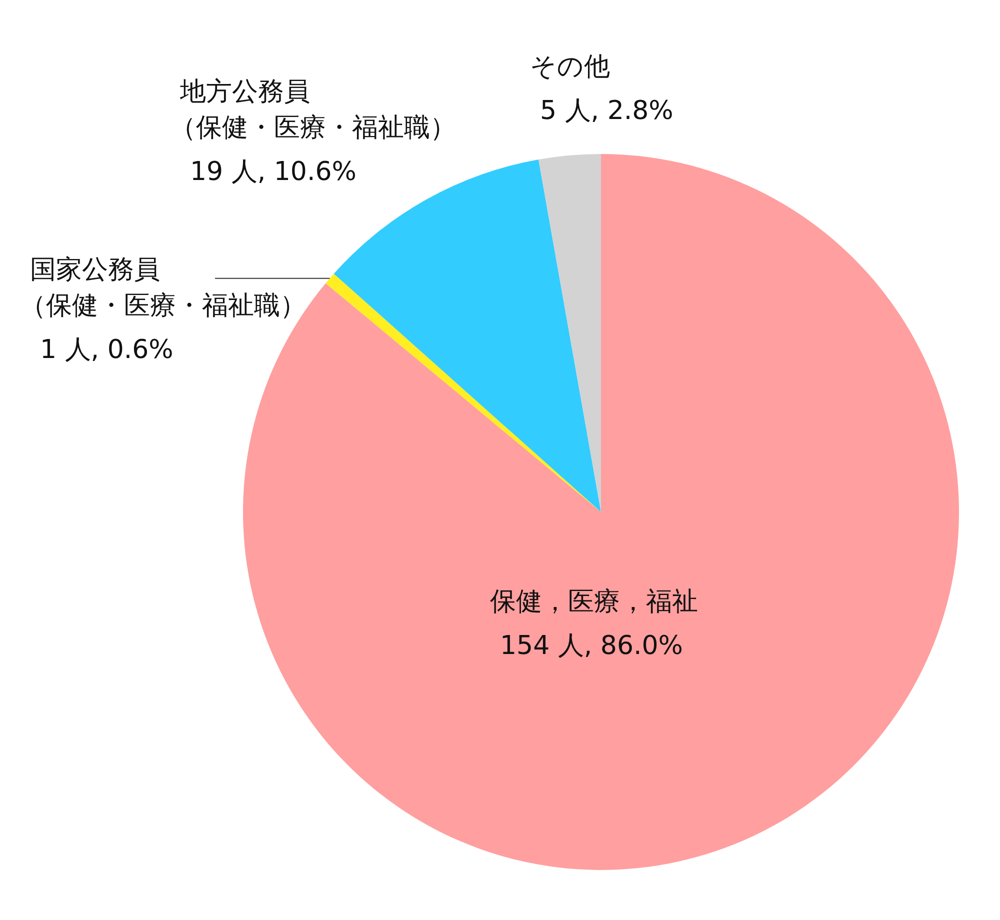  Describe the element at coordinates (107, 350) in the screenshot. I see `data-label: 1 人, 0.6%` at that location.